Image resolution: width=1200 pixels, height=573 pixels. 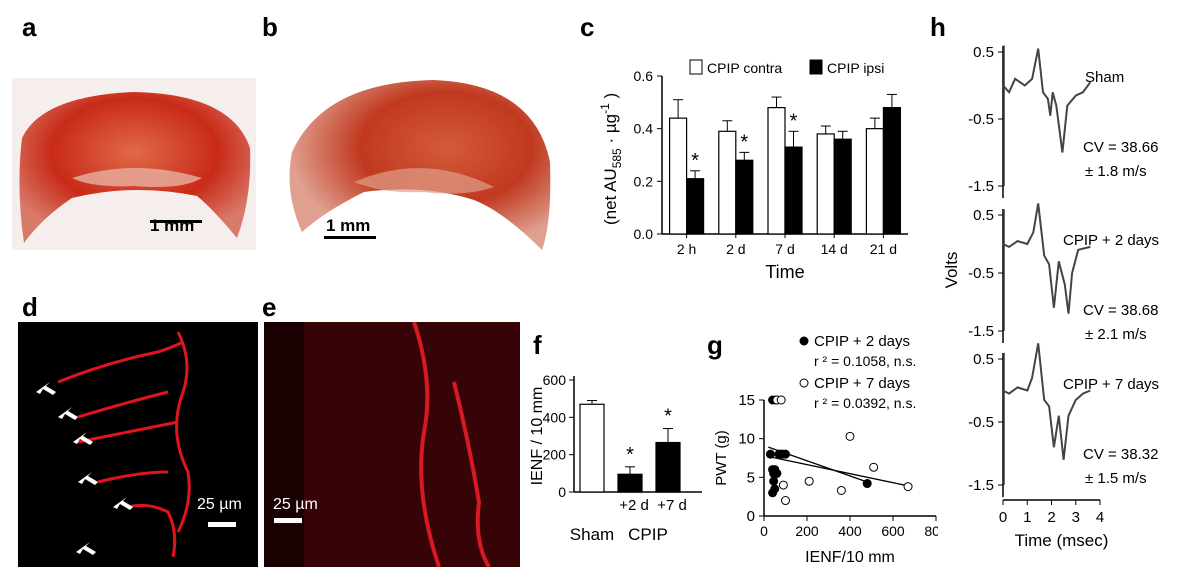 I want to click on c-y-tick-label: 0.4, so click(x=644, y=129).